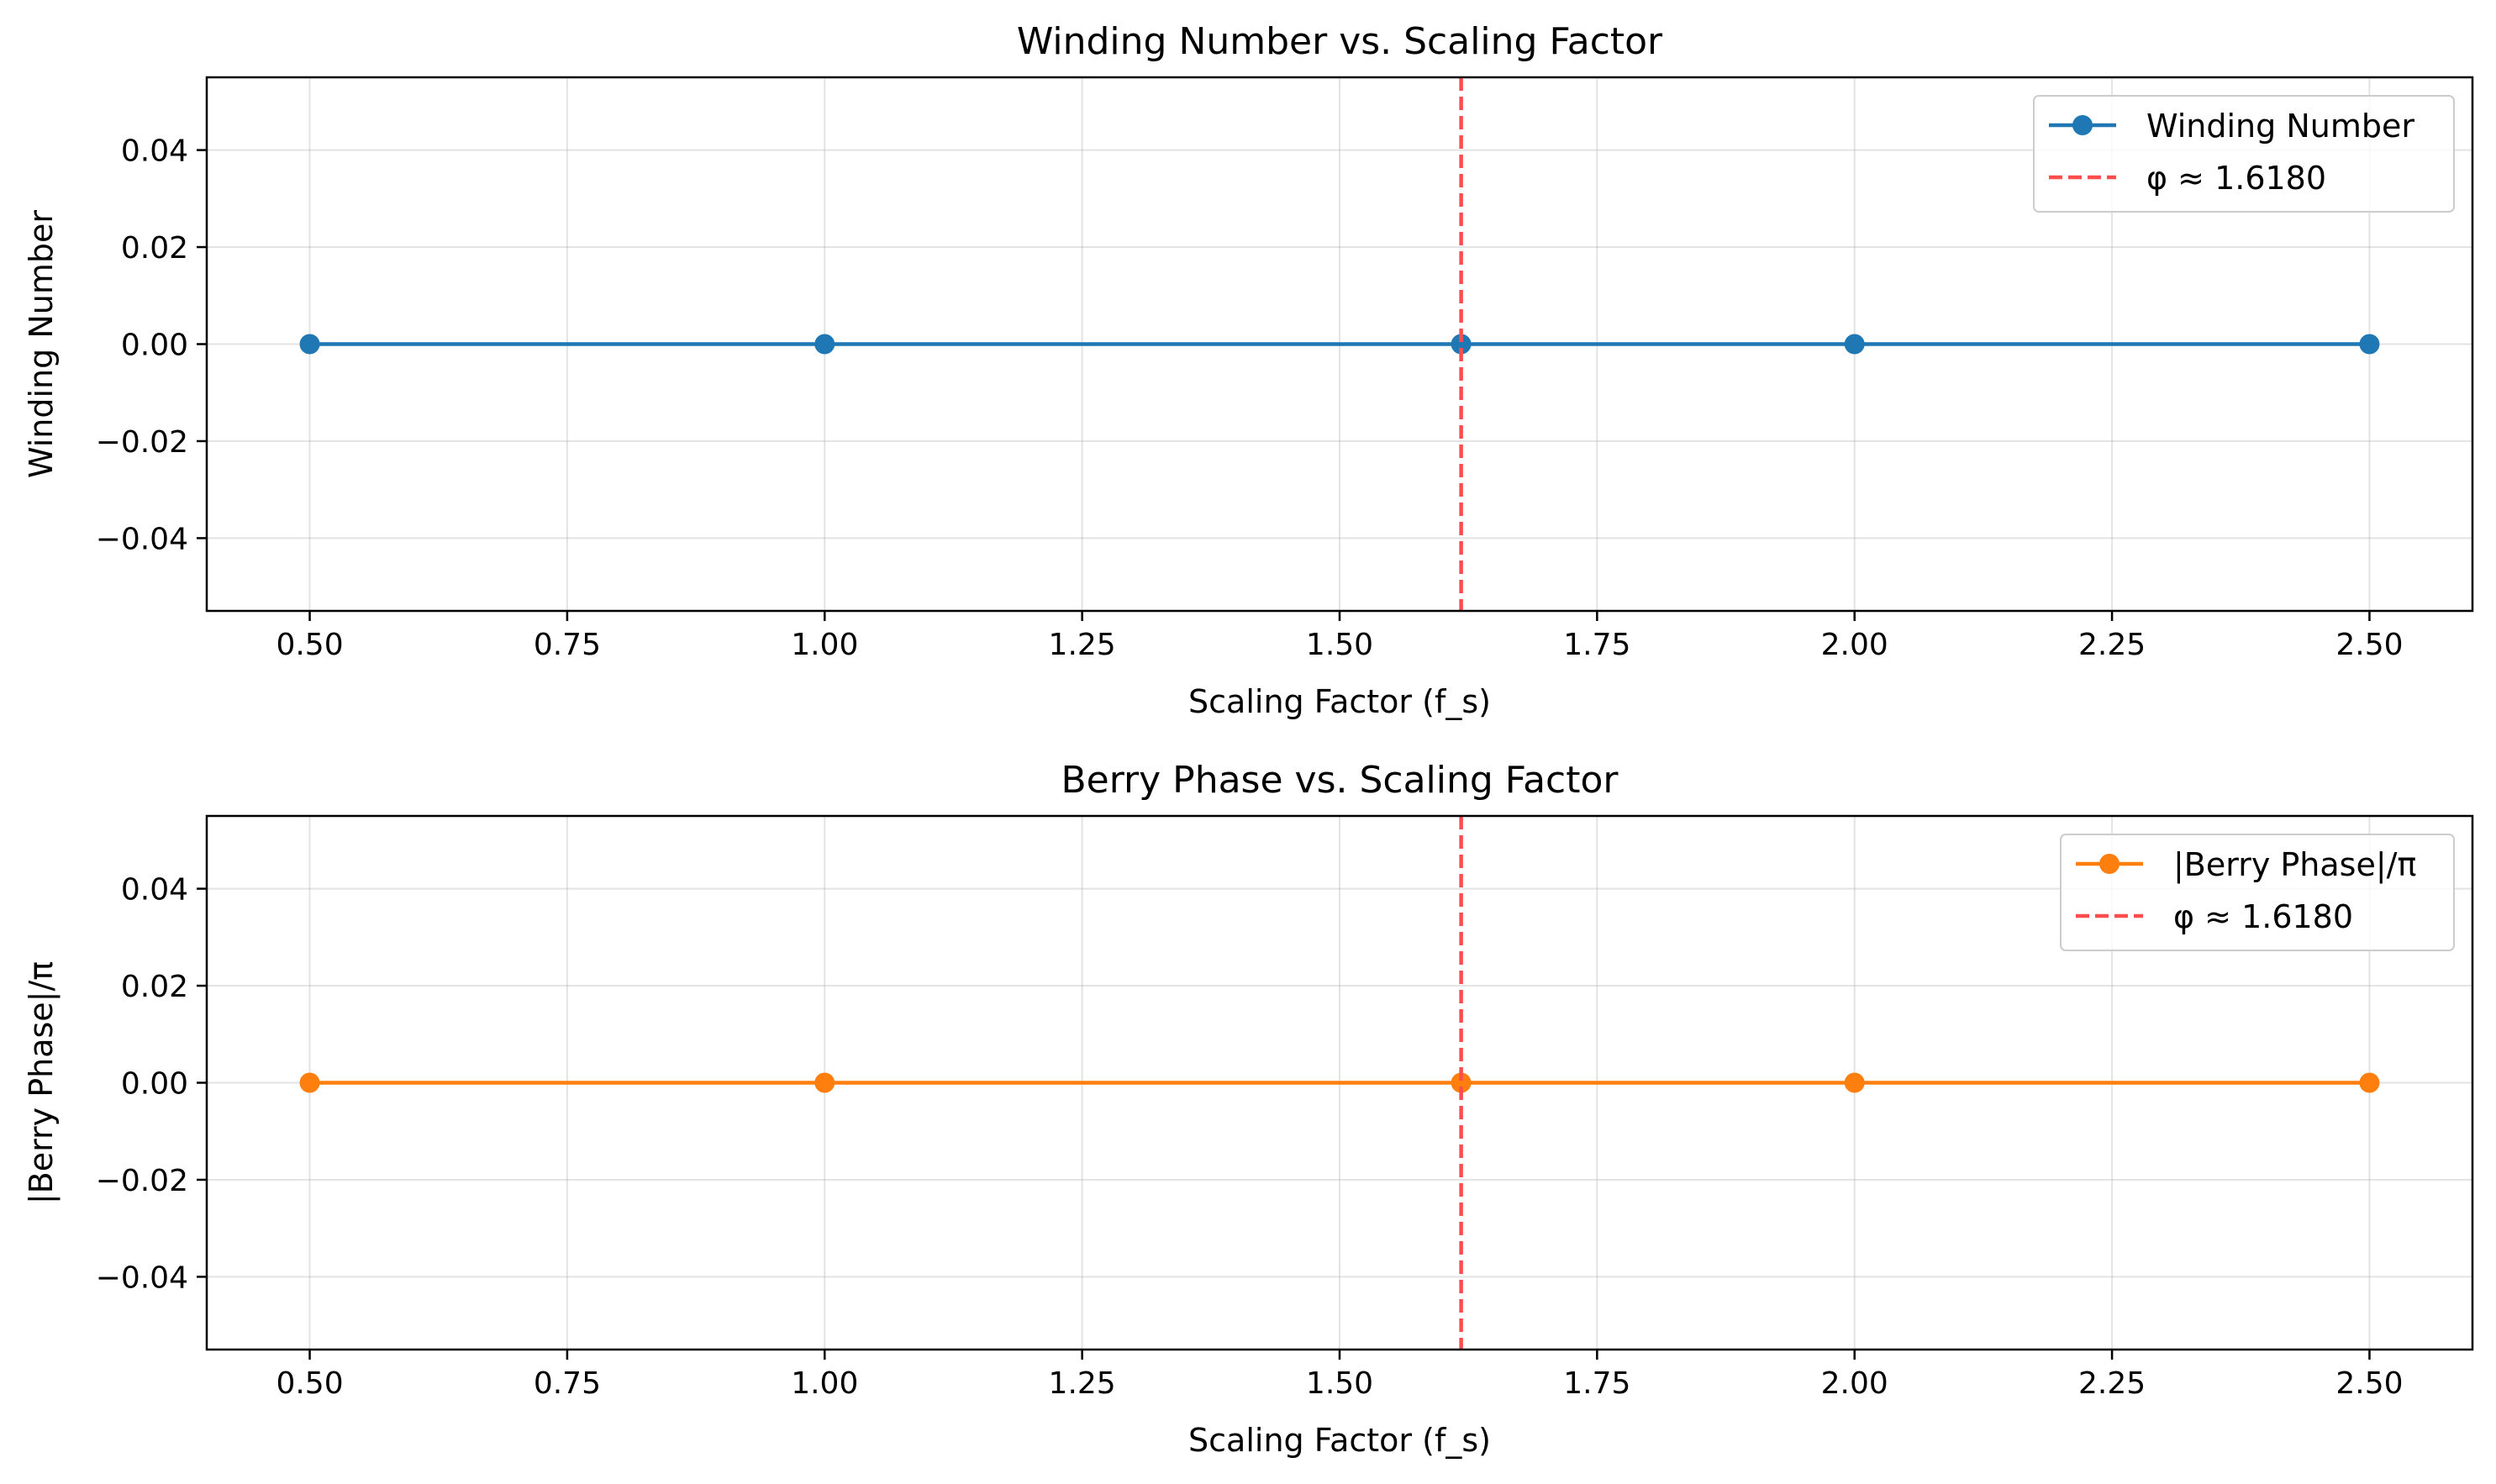 The height and width of the screenshot is (1484, 2496). Describe the element at coordinates (2280, 126) in the screenshot. I see `legend-series-label: Winding Number` at that location.